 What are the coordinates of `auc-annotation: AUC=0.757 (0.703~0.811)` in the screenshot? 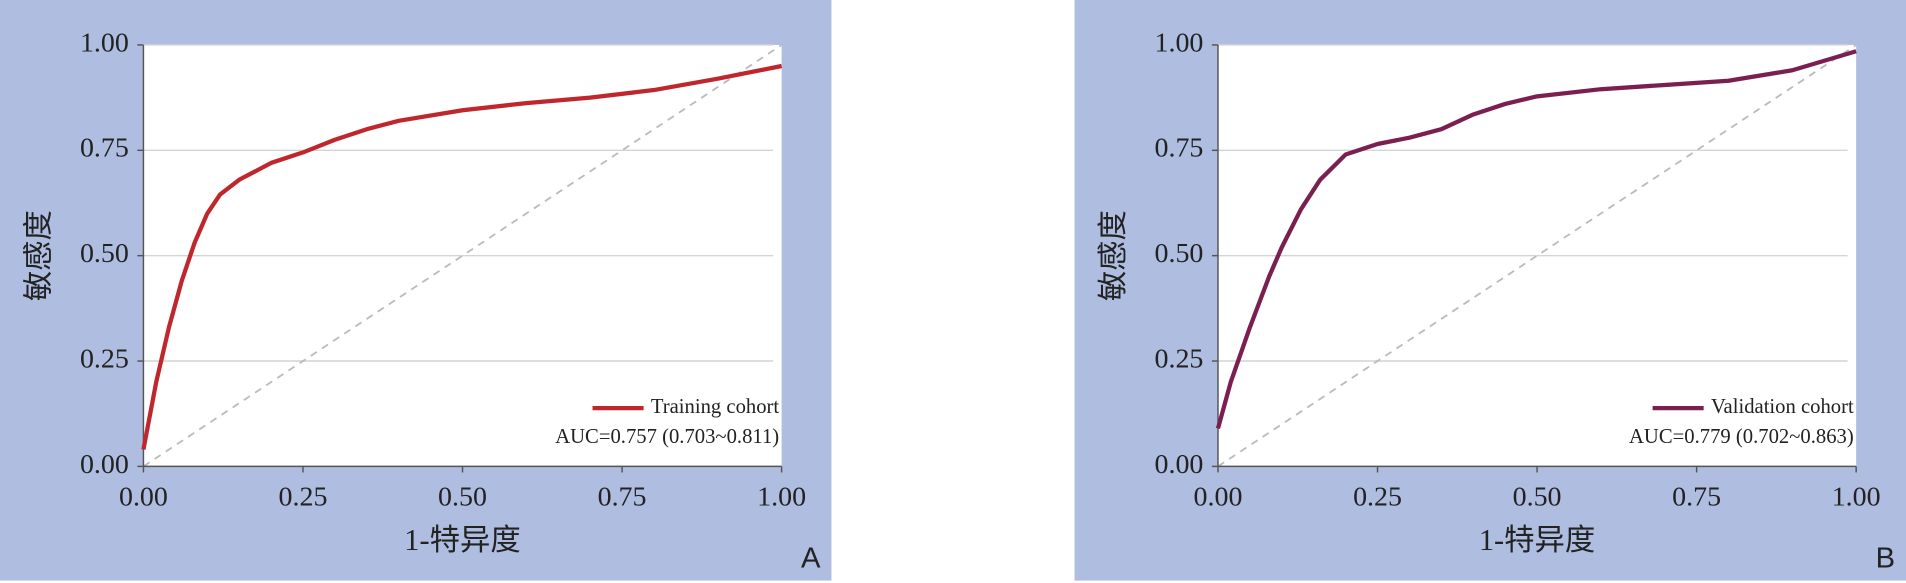 It's located at (667, 437).